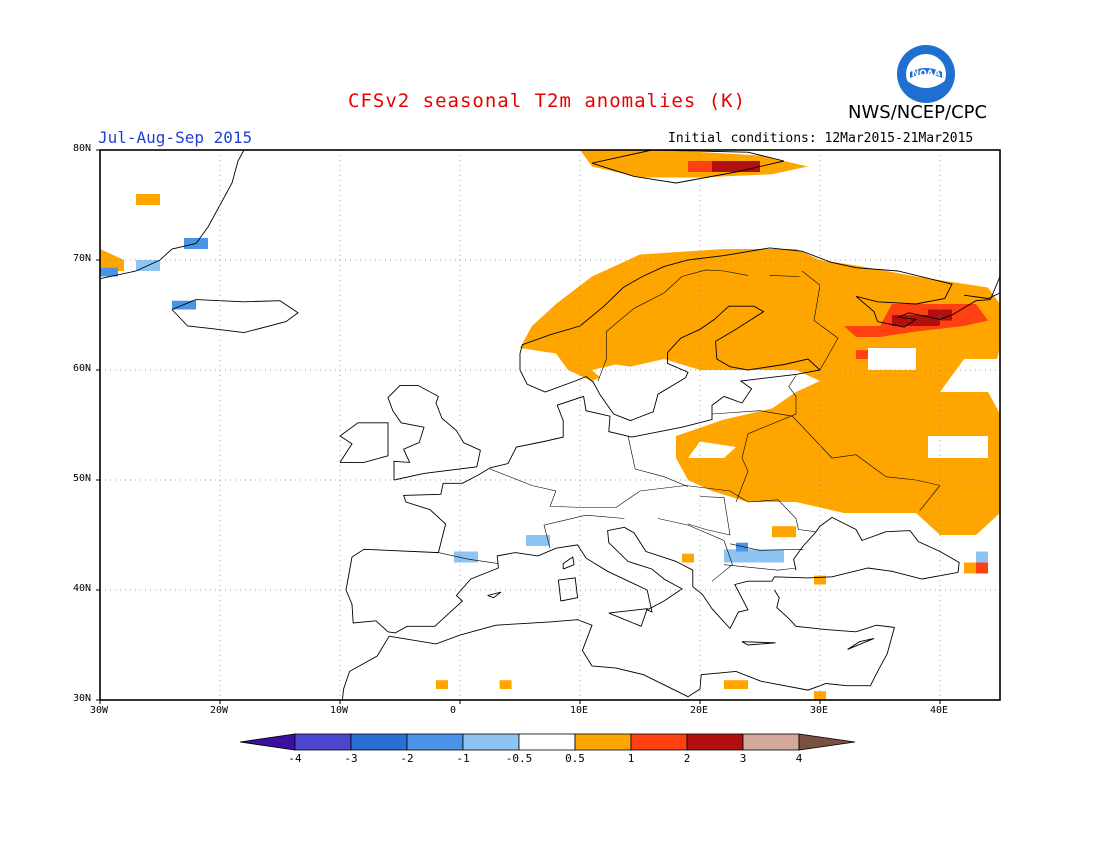  Describe the element at coordinates (219, 710) in the screenshot. I see `lon-tick-label: 20W` at that location.